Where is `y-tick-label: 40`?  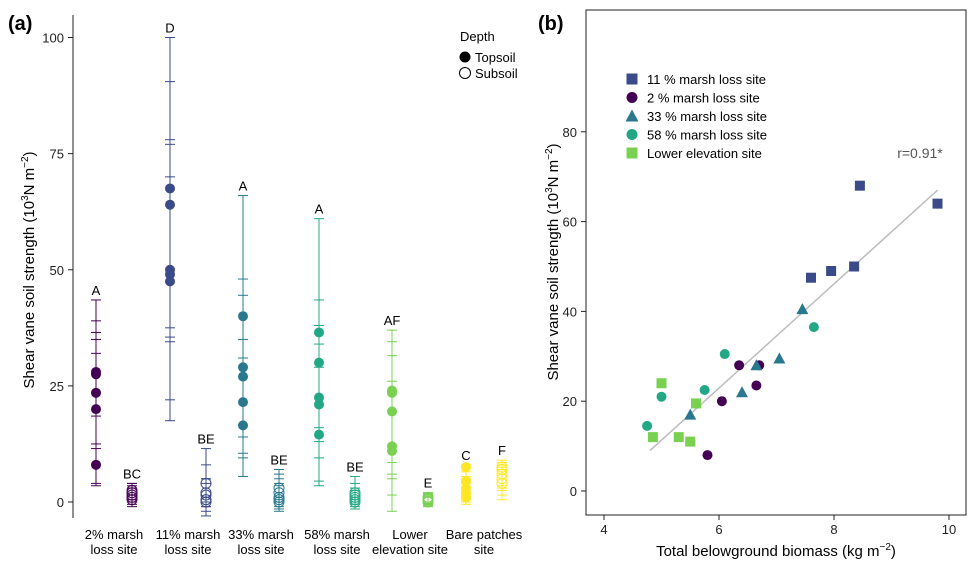
y-tick-label: 40 is located at coordinates (570, 311).